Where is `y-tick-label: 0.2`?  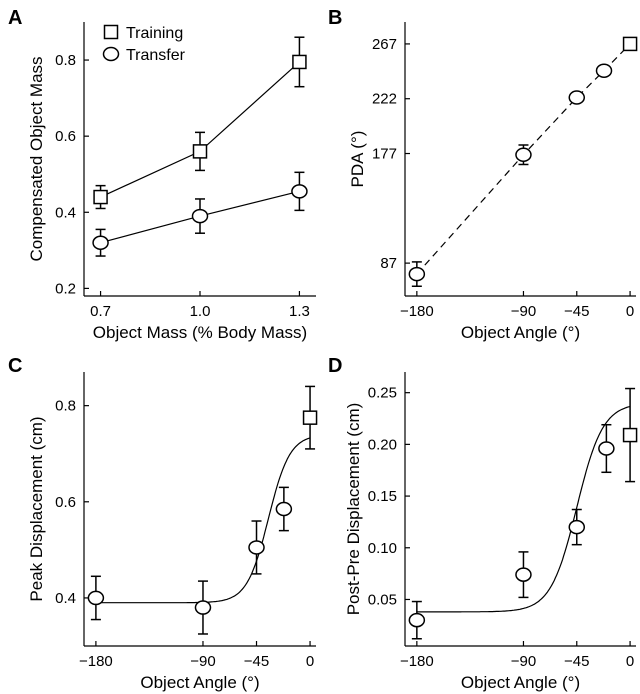 y-tick-label: 0.2 is located at coordinates (65, 288).